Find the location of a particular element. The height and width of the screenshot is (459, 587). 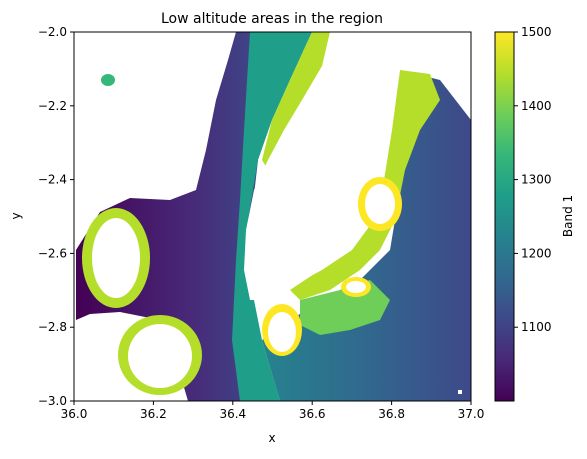

y-axis-label: y is located at coordinates (16, 215).